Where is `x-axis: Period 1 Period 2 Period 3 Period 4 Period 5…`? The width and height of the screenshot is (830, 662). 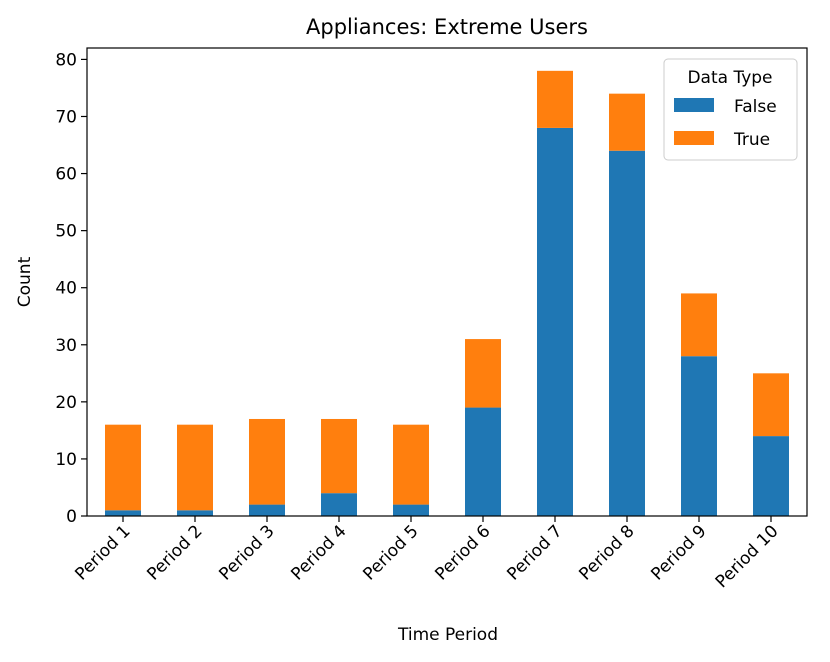 x-axis: Period 1 Period 2 Period 3 Period 4 Period 5… is located at coordinates (427, 554).